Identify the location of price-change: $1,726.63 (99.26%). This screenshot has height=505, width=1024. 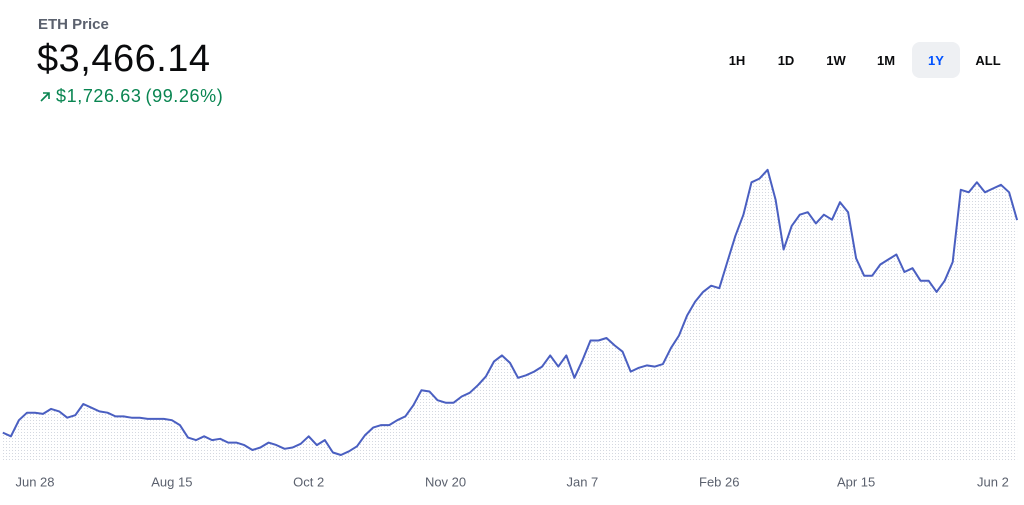
(130, 96).